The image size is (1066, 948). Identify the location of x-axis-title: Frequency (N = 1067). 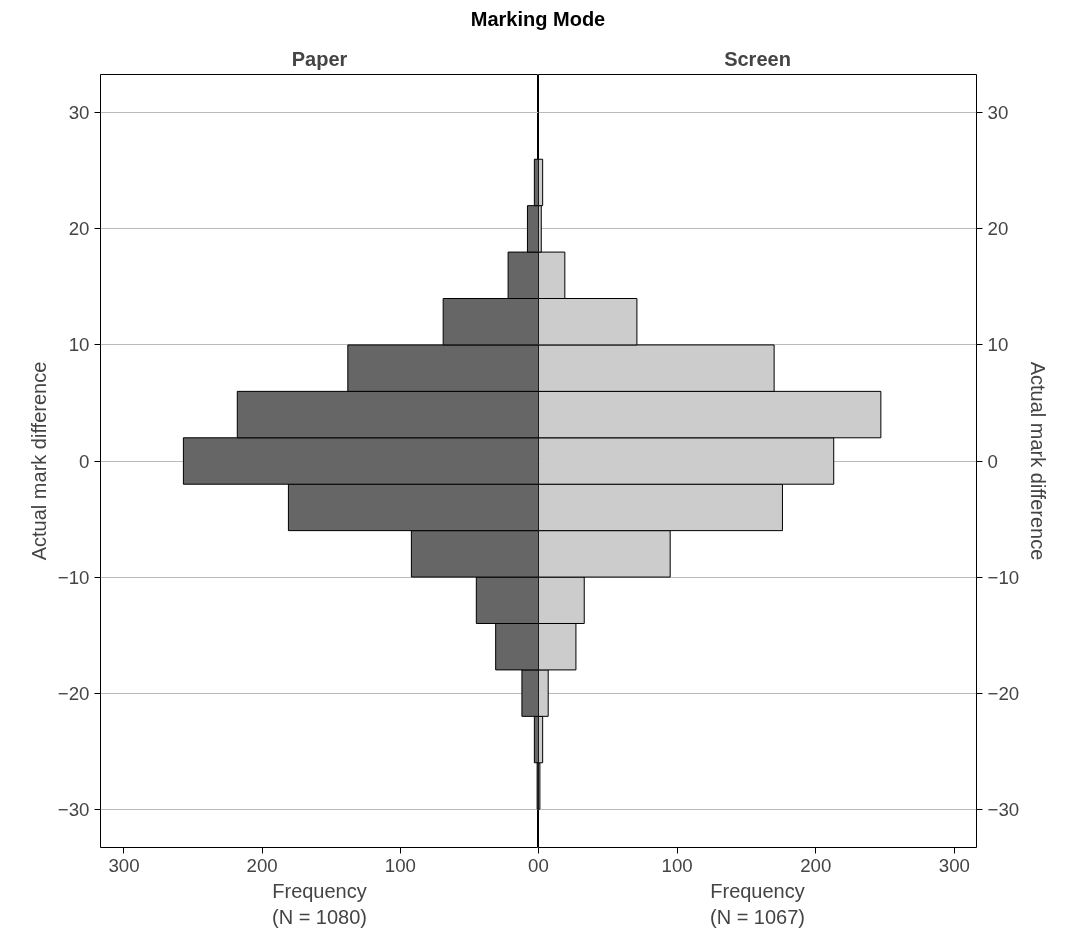
(757, 903).